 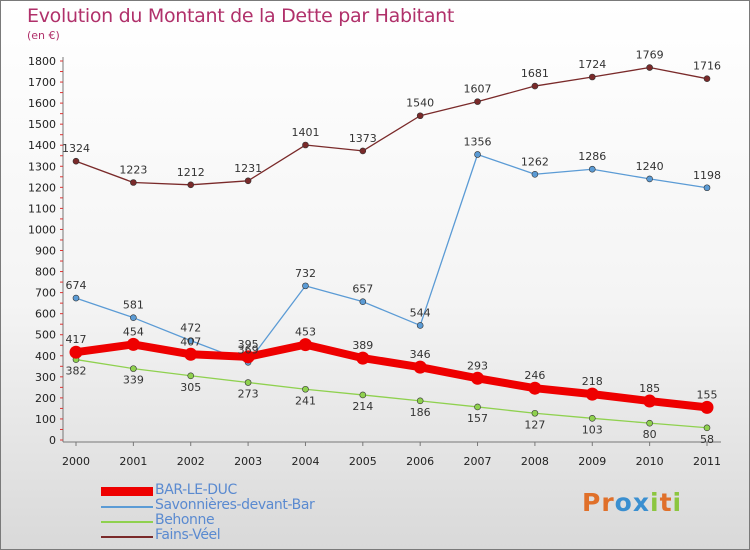 I want to click on y-tick-label: 400, so click(x=45, y=356).